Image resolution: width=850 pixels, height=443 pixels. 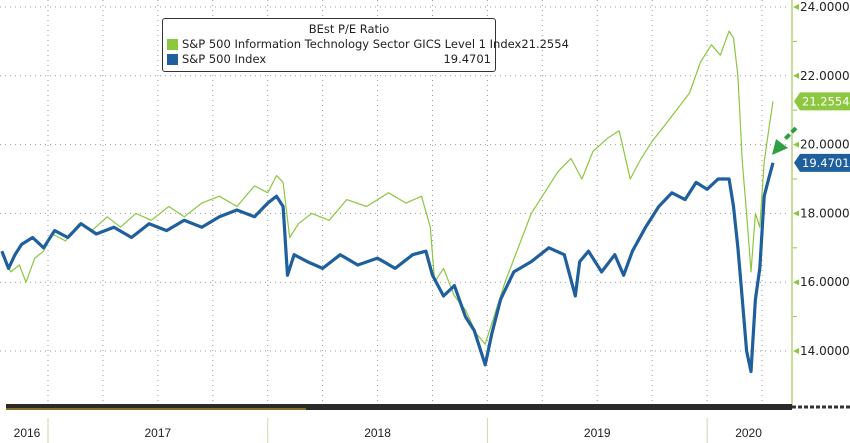 What do you see at coordinates (826, 101) in the screenshot?
I see `last-value-label: 21.2554` at bounding box center [826, 101].